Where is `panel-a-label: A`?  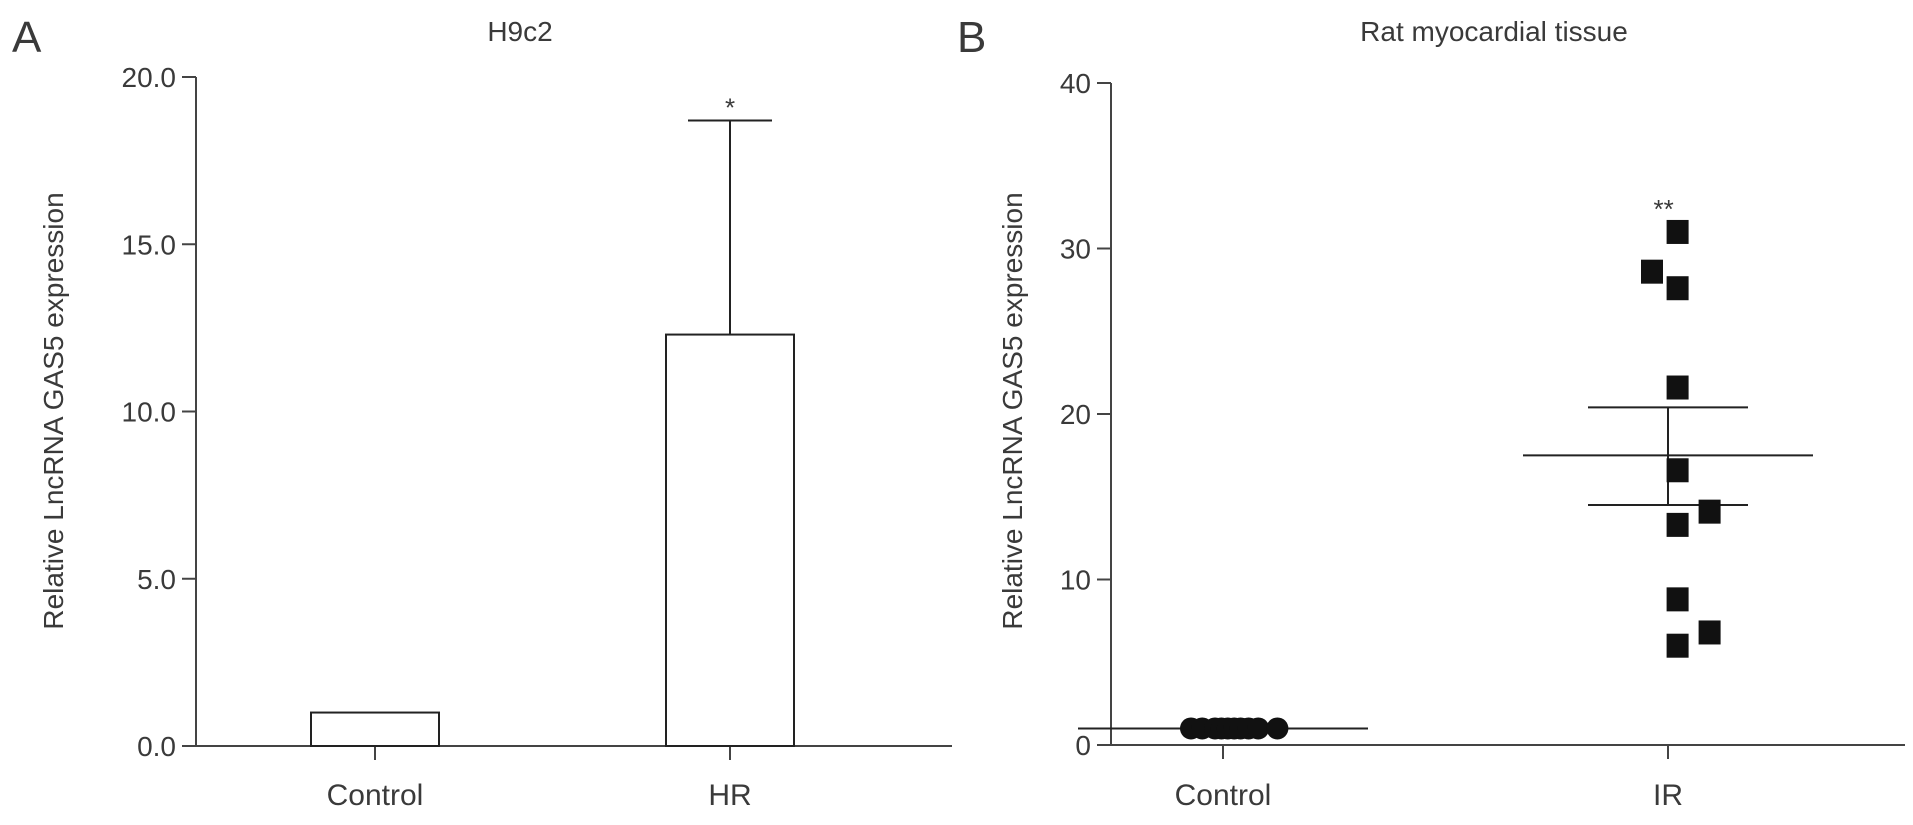 panel-a-label: A is located at coordinates (27, 37).